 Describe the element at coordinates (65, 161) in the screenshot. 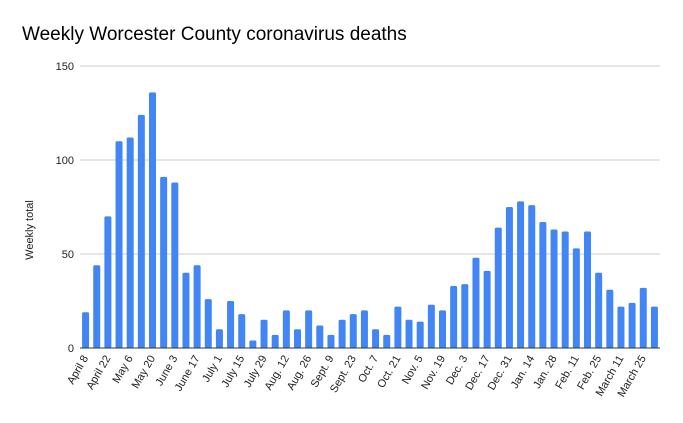

I see `y-tick-label: 100` at that location.